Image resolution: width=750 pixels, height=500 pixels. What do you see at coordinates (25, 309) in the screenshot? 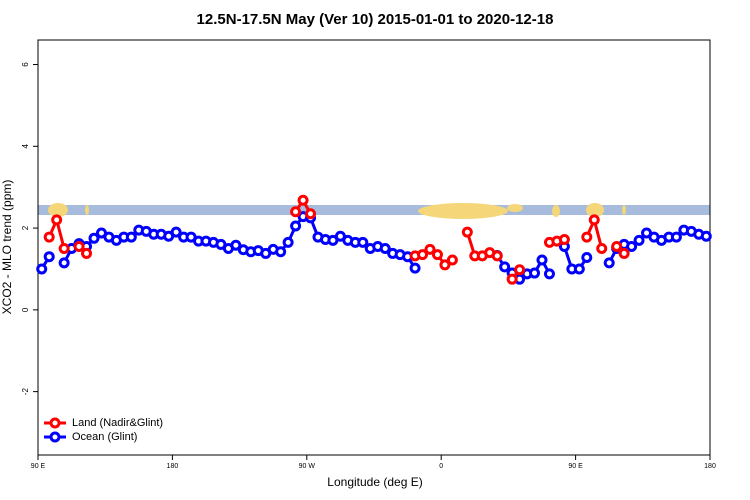
I see `y-tick-label: 0` at bounding box center [25, 309].